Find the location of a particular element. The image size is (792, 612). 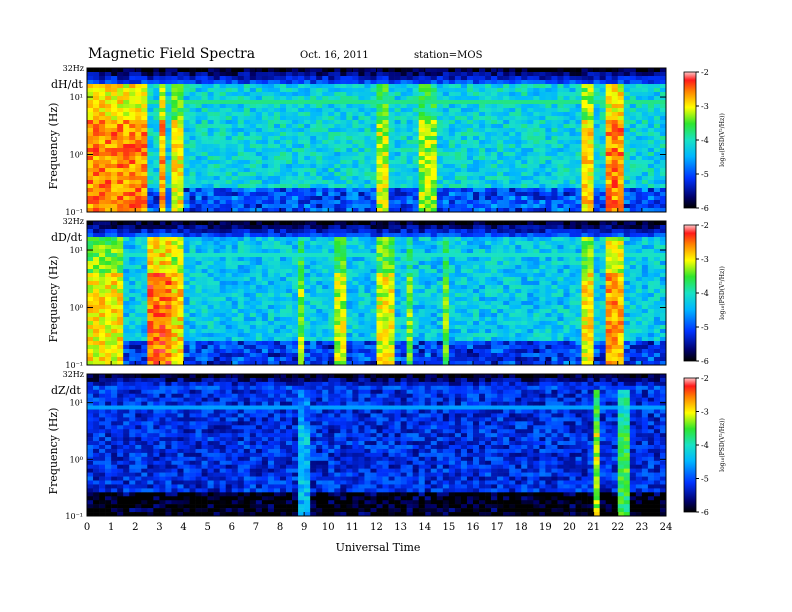

x-tick-label: 13 is located at coordinates (400, 527).